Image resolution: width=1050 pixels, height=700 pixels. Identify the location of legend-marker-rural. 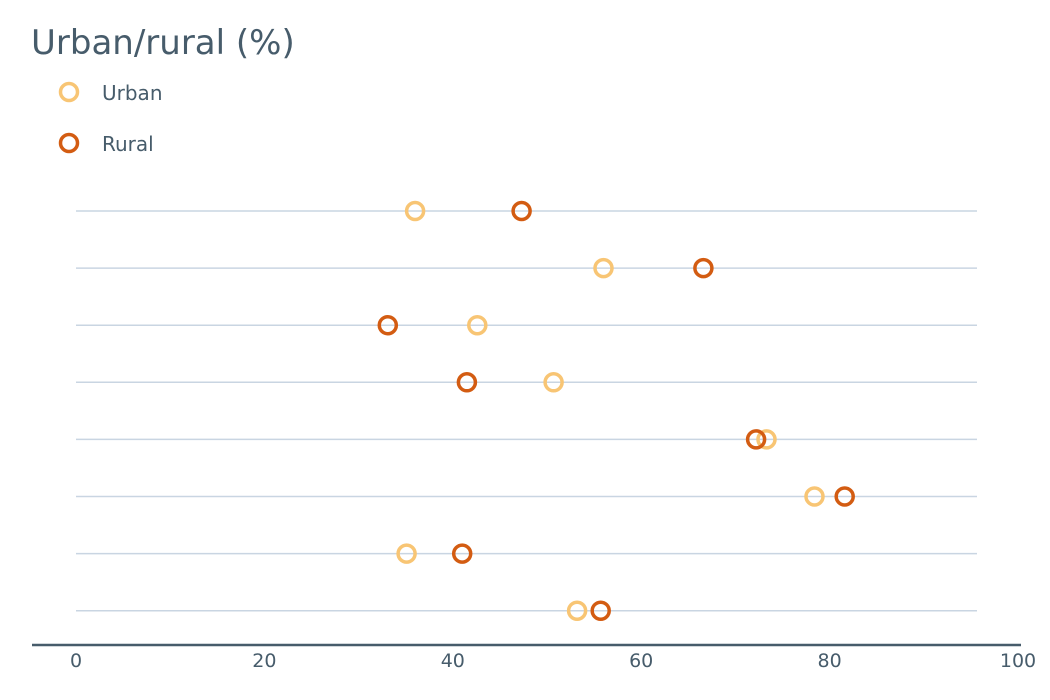
(69, 143).